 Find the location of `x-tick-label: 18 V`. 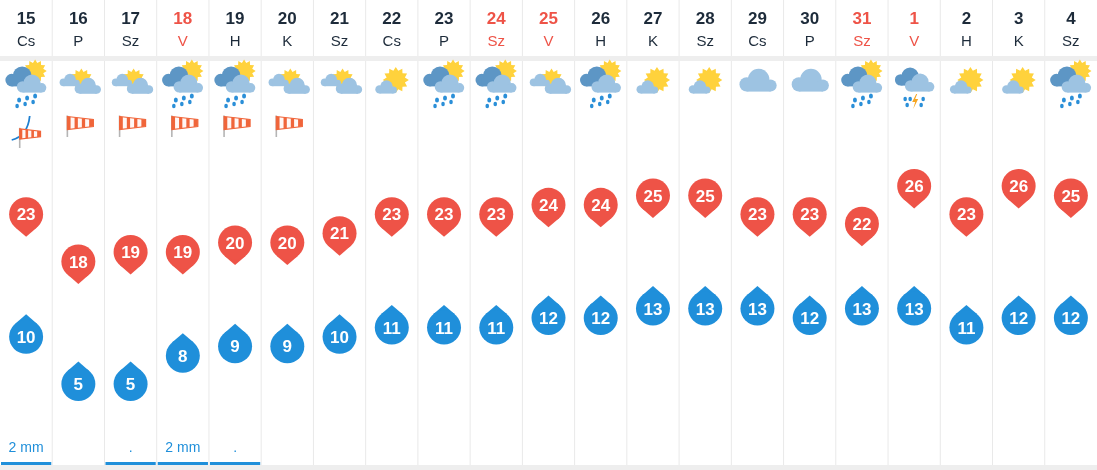

x-tick-label: 18 V is located at coordinates (183, 29).